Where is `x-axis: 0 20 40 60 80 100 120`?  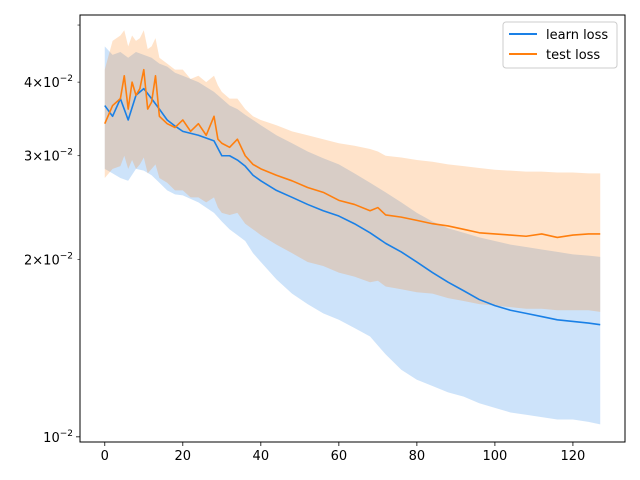
x-axis: 0 20 40 60 80 100 120 is located at coordinates (343, 453).